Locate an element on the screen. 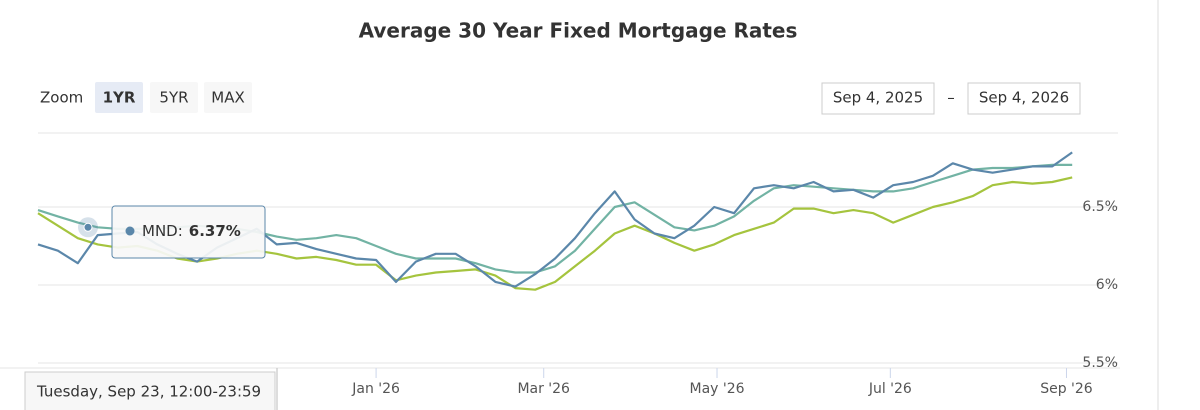  date-from-box is located at coordinates (878, 98).